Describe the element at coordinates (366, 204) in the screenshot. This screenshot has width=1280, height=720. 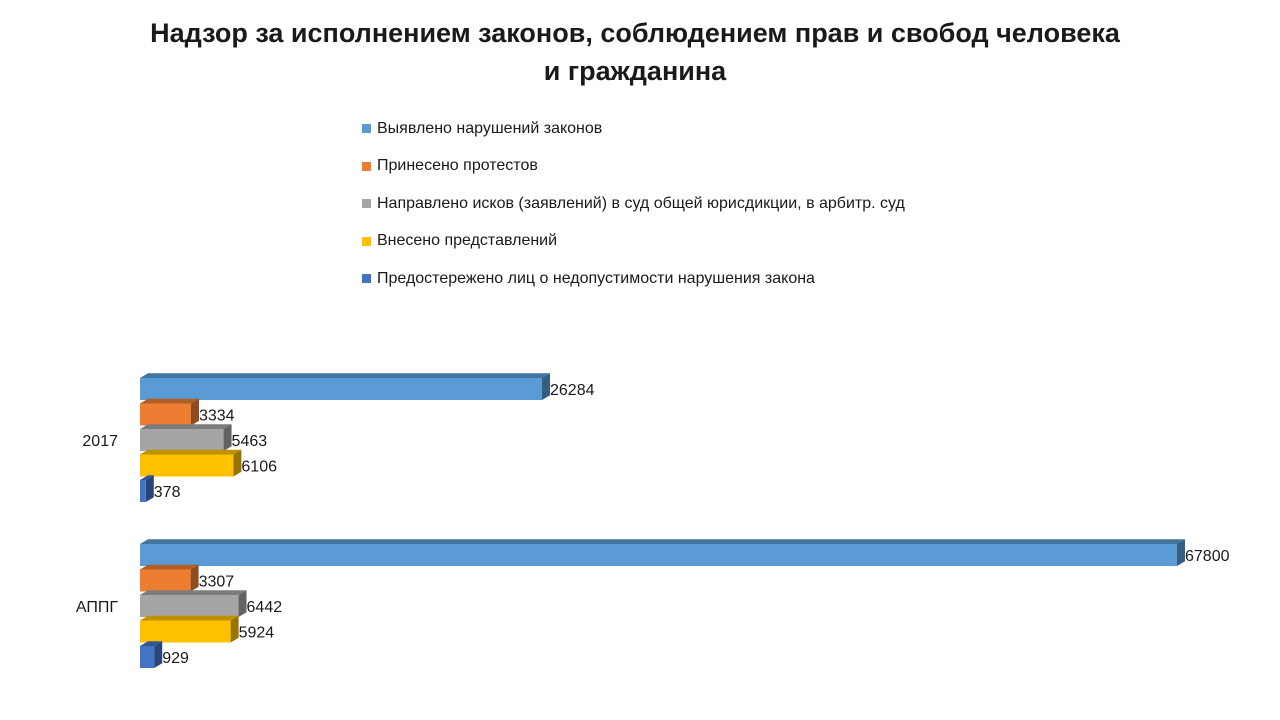
I see `legend-swatch-lawsuits` at that location.